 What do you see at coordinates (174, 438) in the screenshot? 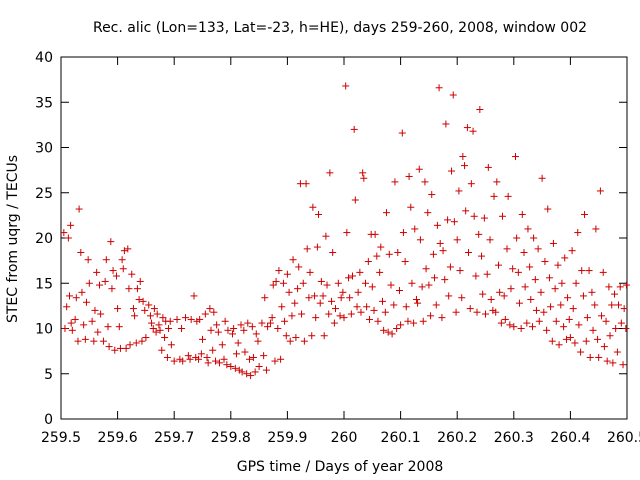
I see `x-tick-label: 259.7` at bounding box center [174, 438].